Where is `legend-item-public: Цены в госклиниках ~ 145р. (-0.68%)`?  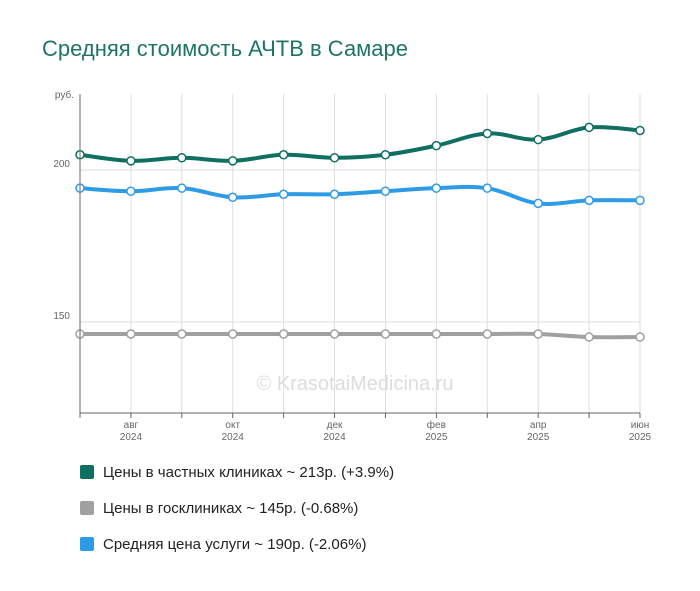 legend-item-public: Цены в госклиниках ~ 145р. (-0.68%) is located at coordinates (237, 508).